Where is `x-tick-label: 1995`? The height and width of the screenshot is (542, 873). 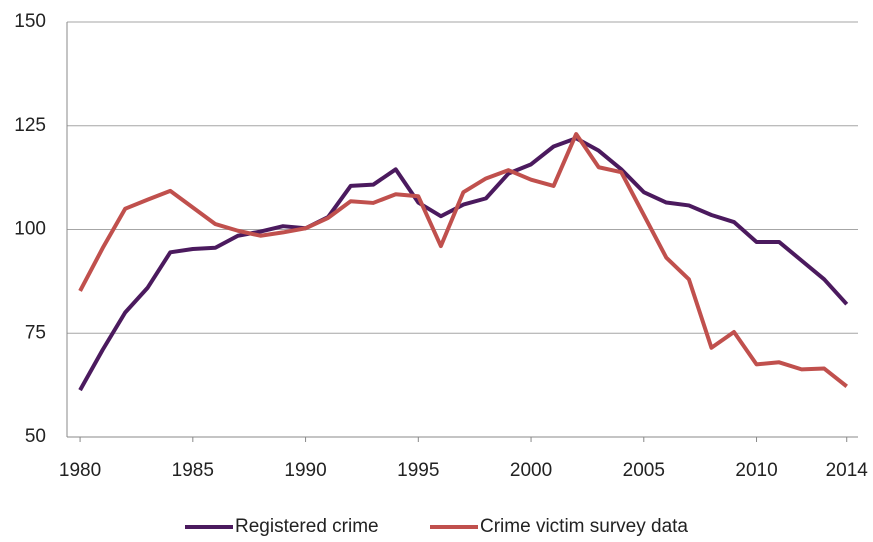 x-tick-label: 1995 is located at coordinates (418, 470).